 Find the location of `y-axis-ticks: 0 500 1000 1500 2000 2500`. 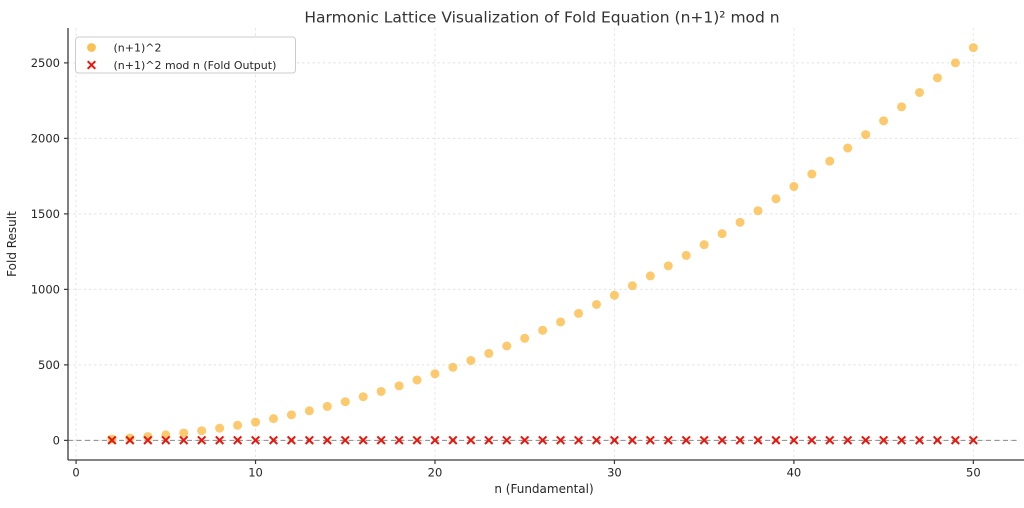

y-axis-ticks: 0 500 1000 1500 2000 2500 is located at coordinates (49, 251).